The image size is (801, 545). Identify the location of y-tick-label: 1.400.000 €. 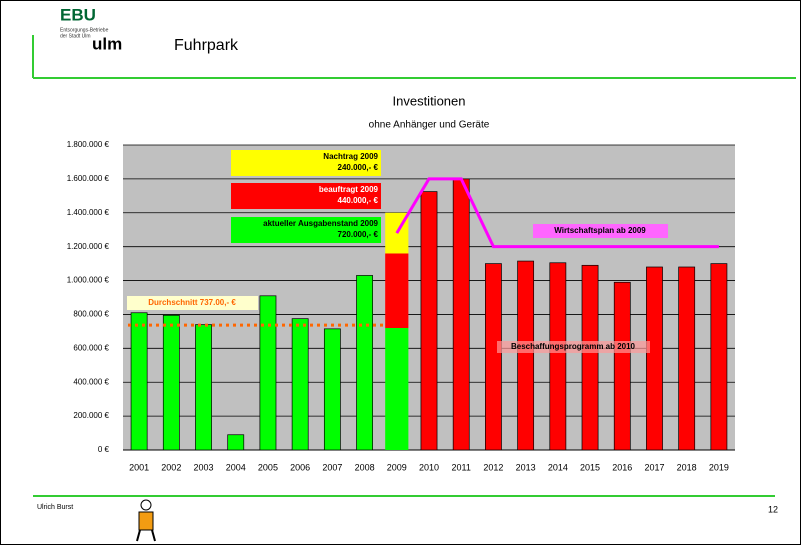
(88, 212).